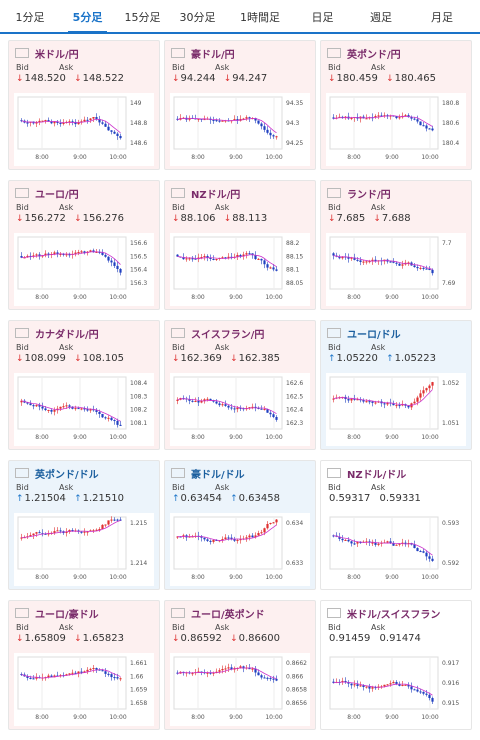 Image resolution: width=480 pixels, height=740 pixels. I want to click on pair-title: NZドル/円, so click(216, 195).